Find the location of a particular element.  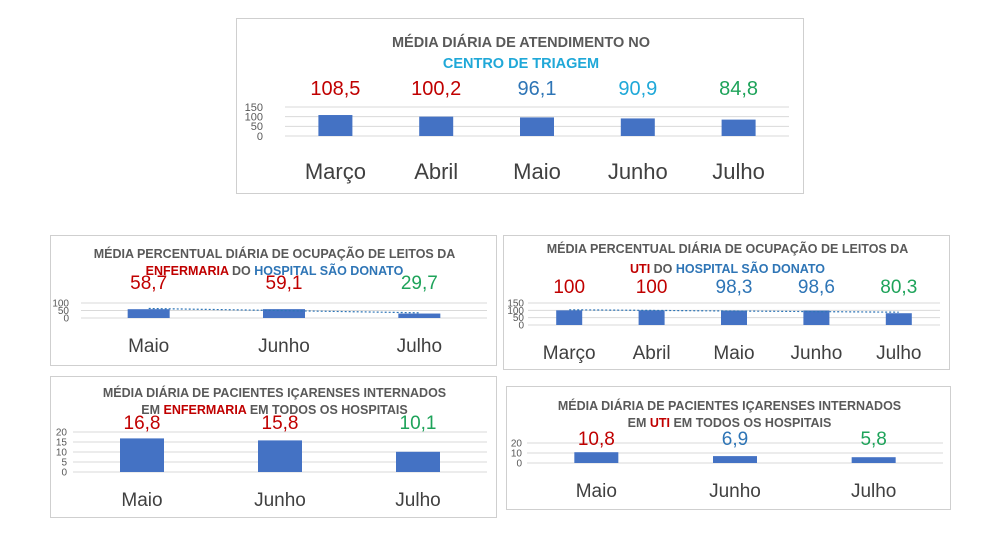

chart-title-line: EM UTI EM TODOS OS HOSPITAIS is located at coordinates (730, 423).